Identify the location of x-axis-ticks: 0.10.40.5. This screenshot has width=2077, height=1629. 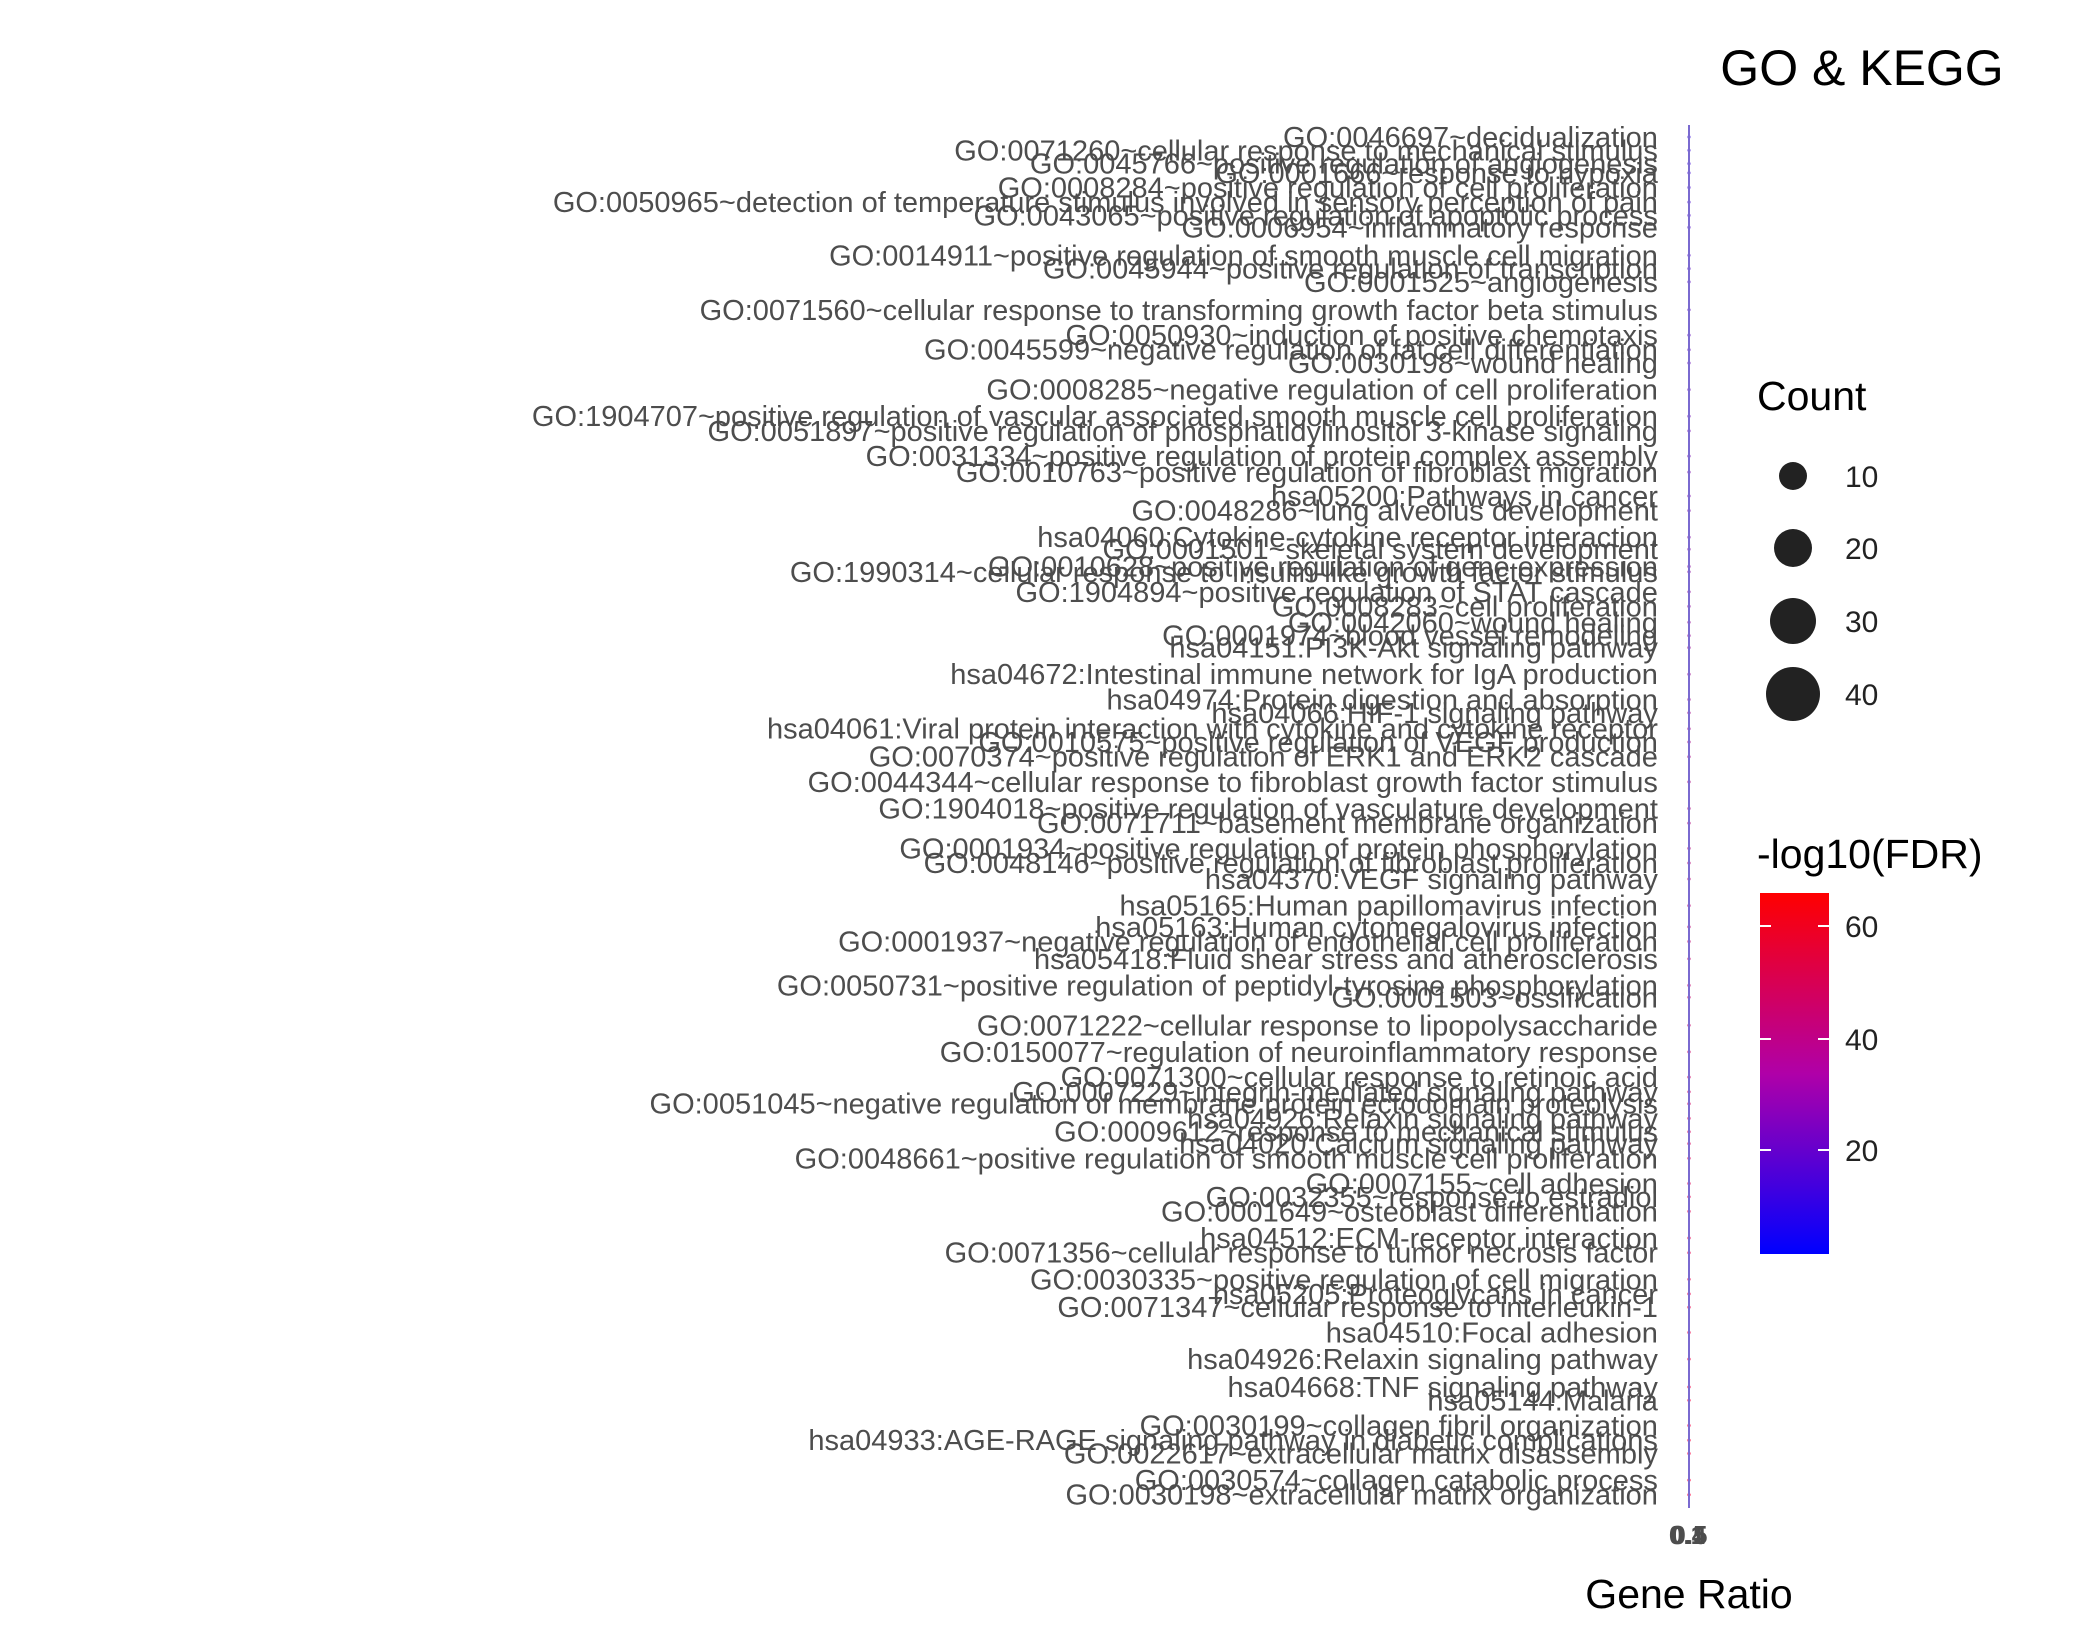
(1688, 1535).